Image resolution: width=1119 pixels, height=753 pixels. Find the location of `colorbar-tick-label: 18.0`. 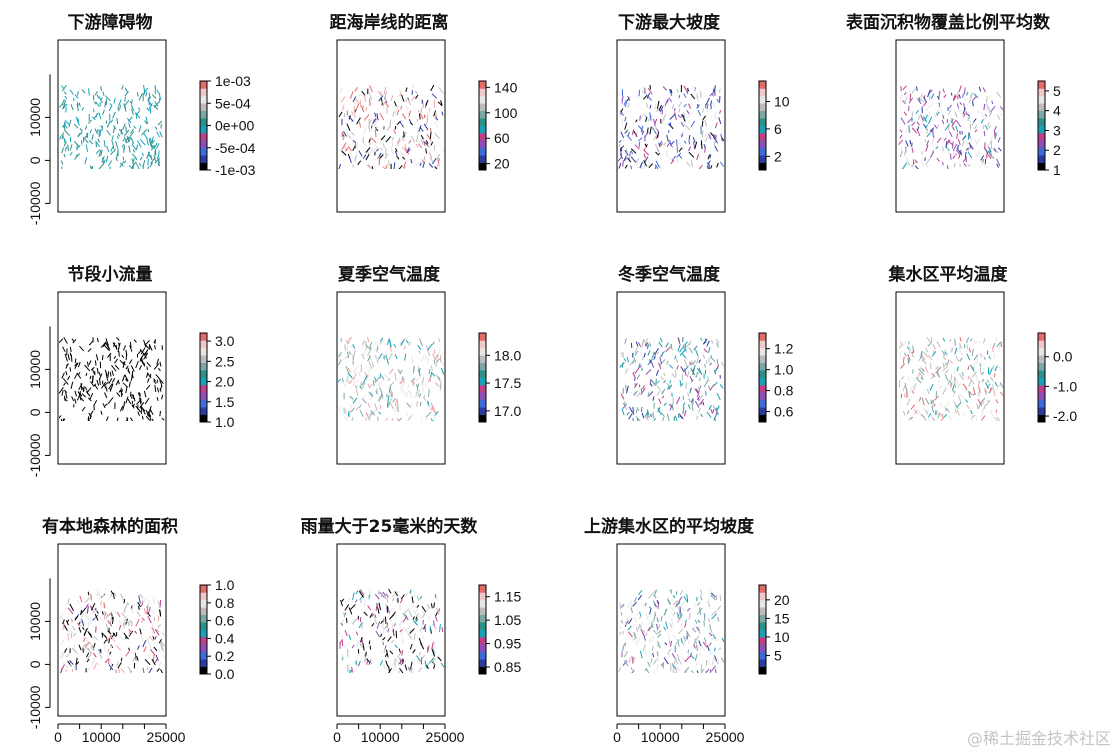

colorbar-tick-label: 18.0 is located at coordinates (507, 355).